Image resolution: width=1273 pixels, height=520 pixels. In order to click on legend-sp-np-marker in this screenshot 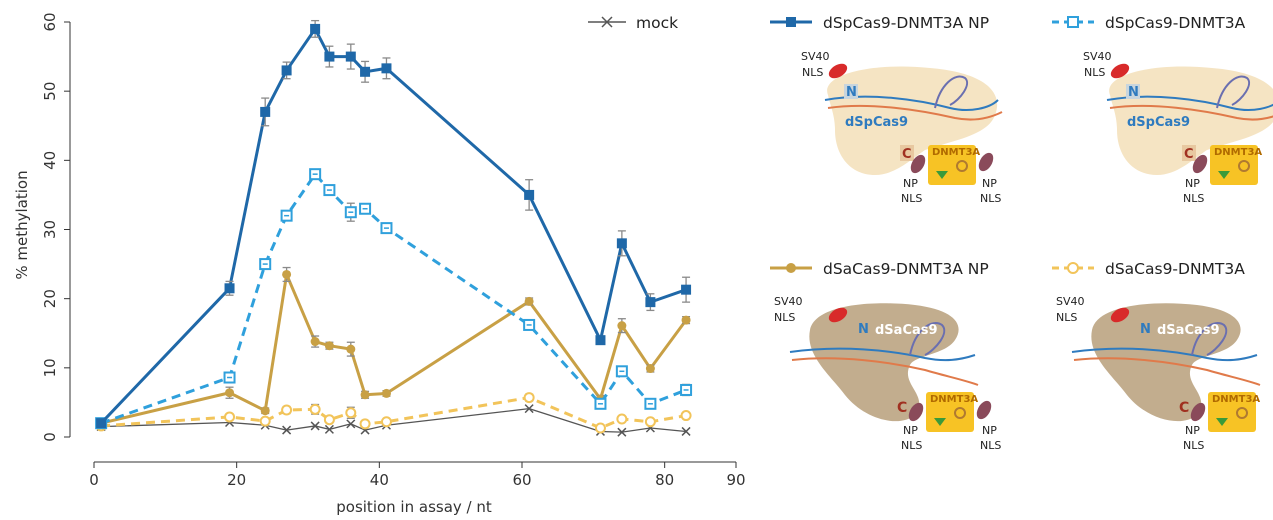, I will do `click(791, 22)`.